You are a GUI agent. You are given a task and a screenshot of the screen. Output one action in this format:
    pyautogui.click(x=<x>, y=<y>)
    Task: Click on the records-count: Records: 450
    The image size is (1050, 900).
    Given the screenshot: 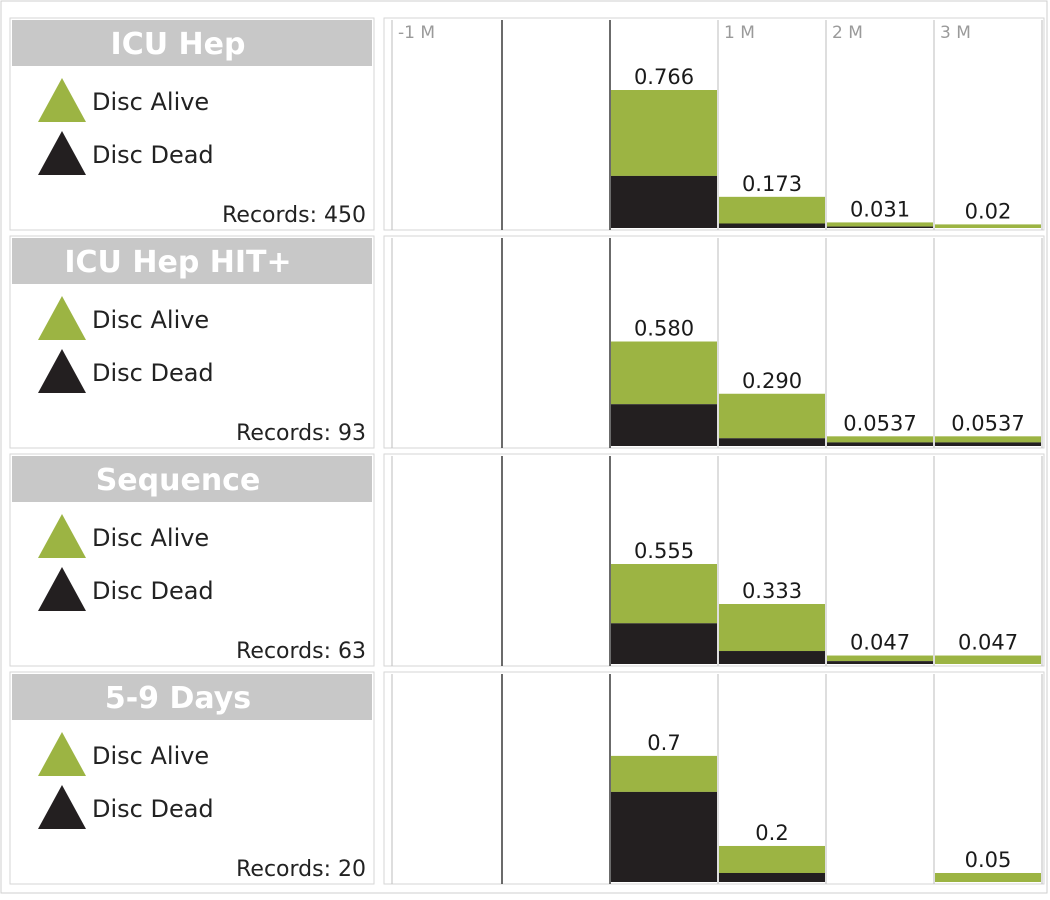 What is the action you would take?
    pyautogui.click(x=294, y=215)
    